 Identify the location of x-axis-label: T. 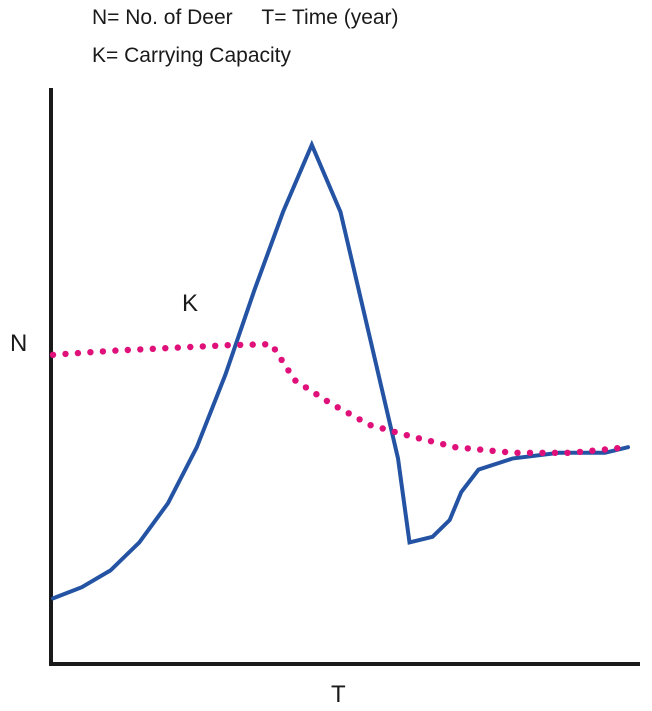
(338, 694).